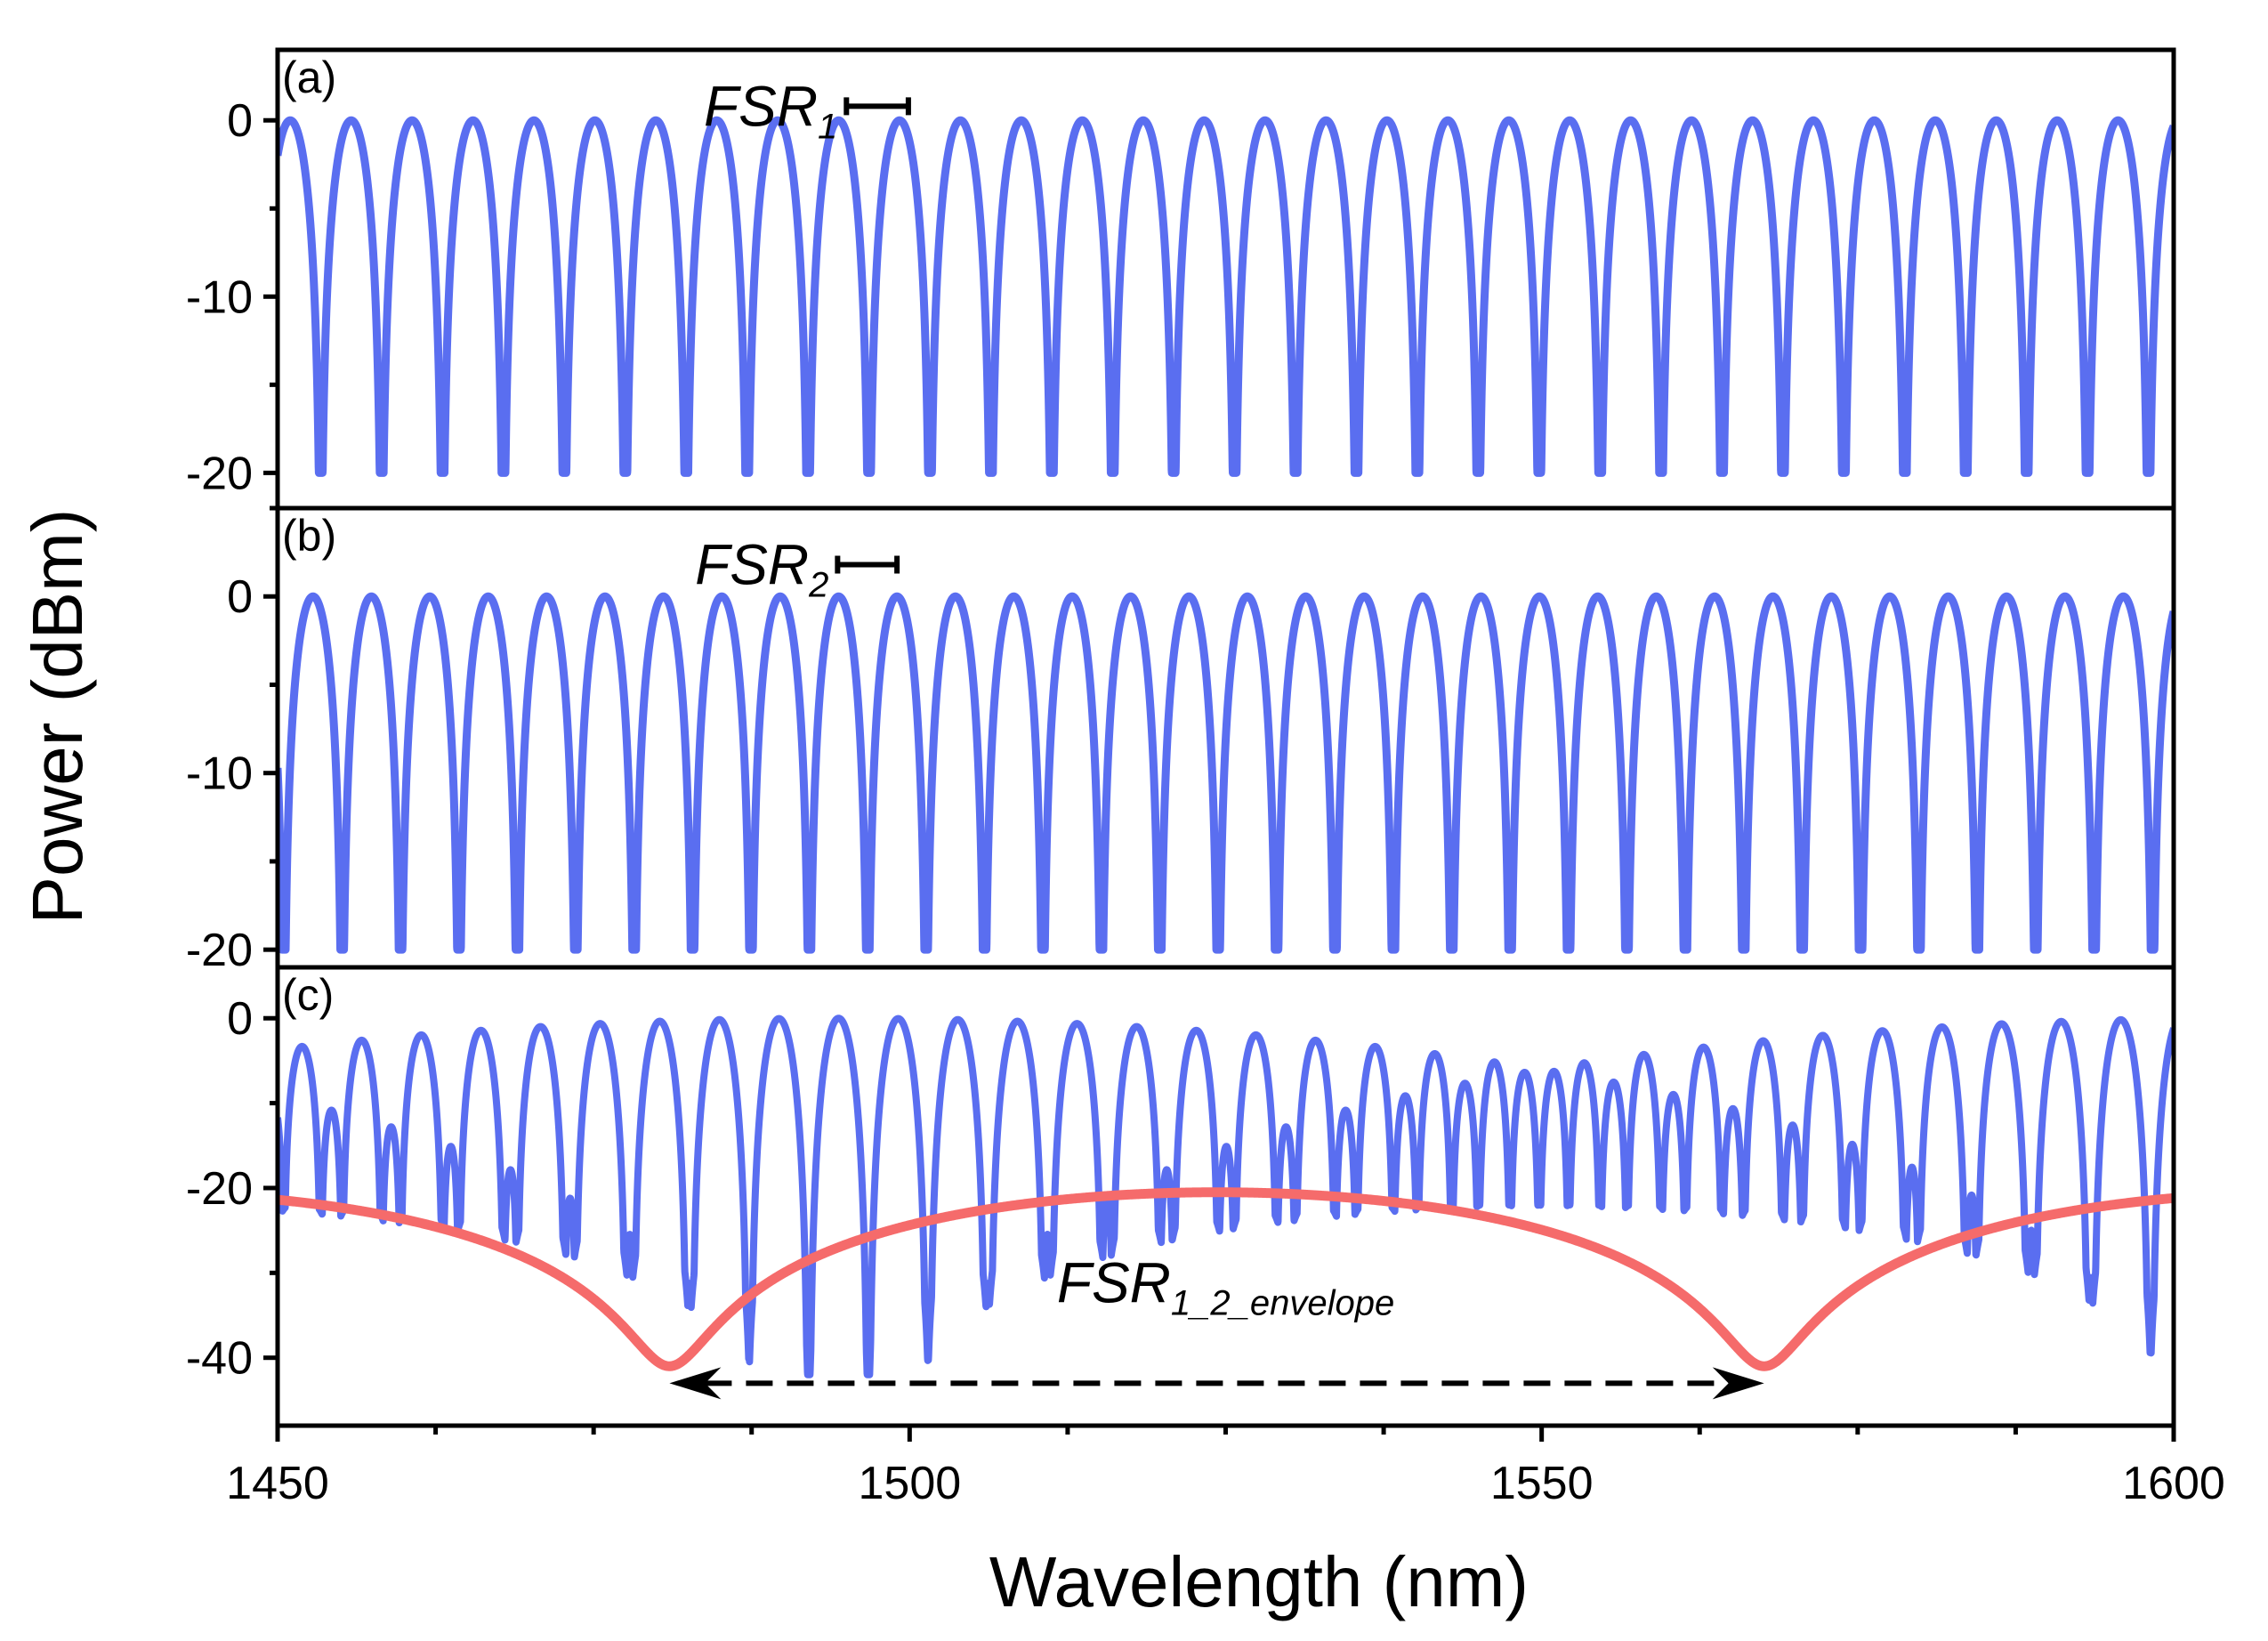 This screenshot has width=2268, height=1641. Describe the element at coordinates (909, 1483) in the screenshot. I see `x-tick-label: 1500` at that location.